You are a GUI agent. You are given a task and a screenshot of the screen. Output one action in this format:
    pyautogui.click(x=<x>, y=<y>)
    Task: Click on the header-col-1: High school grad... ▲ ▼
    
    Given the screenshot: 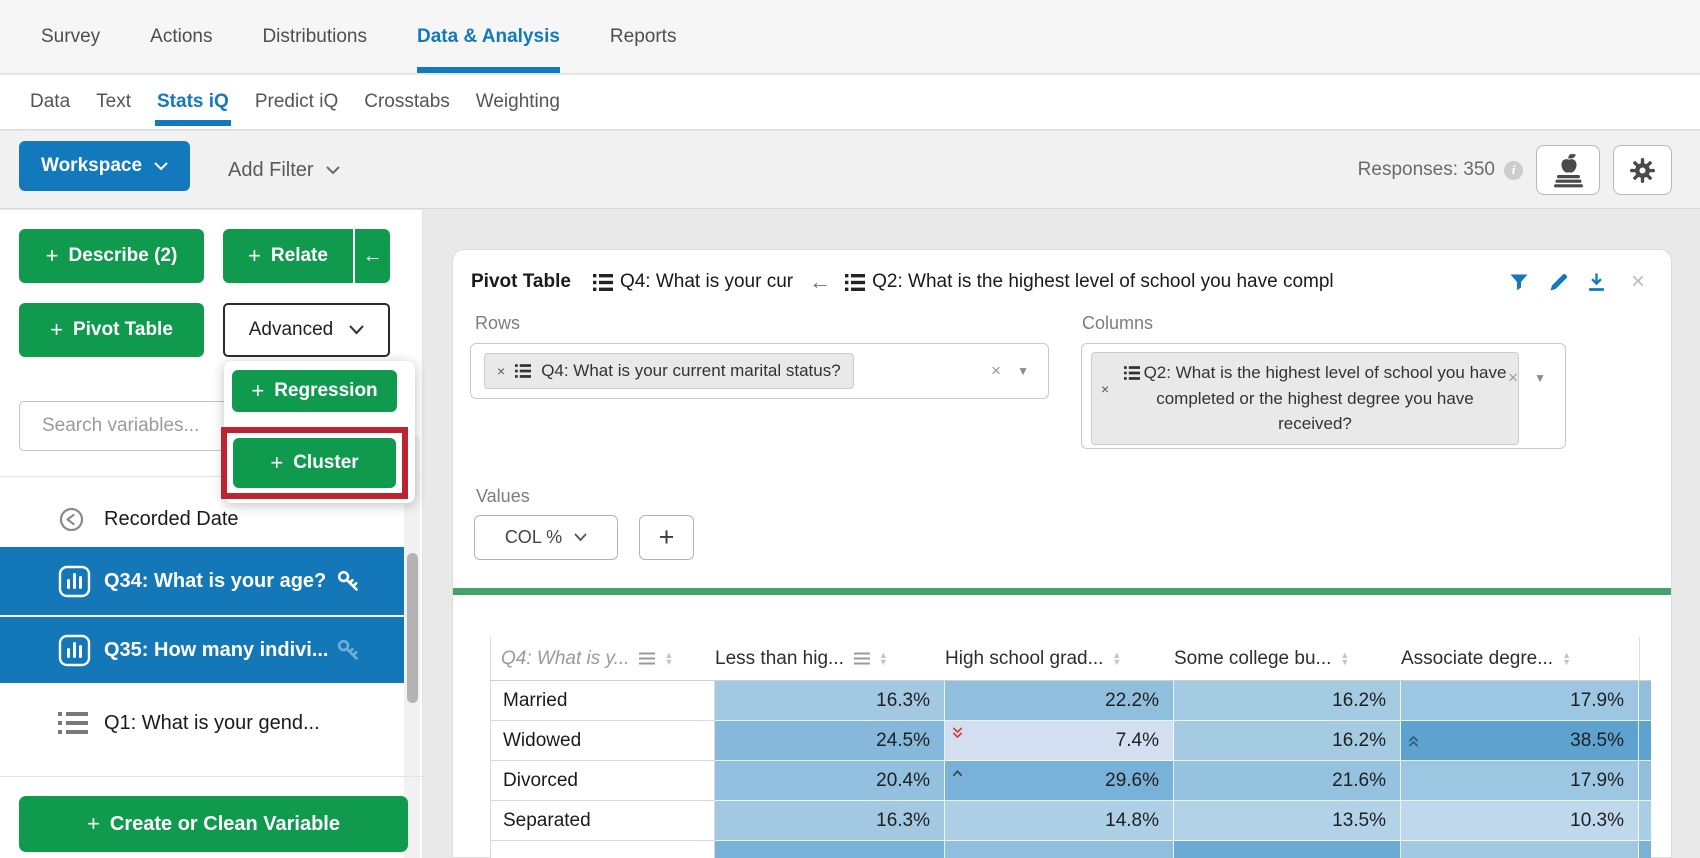 What is the action you would take?
    pyautogui.click(x=1059, y=659)
    